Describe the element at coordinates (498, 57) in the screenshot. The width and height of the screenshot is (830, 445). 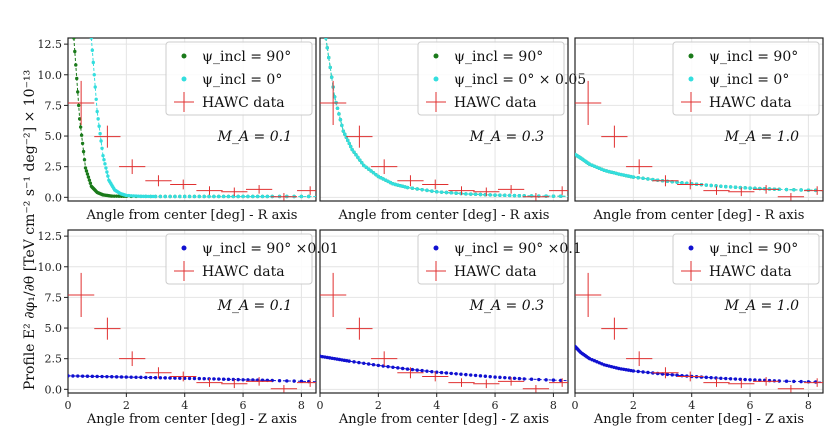
I see `legend-label: ψ_incl = 90°` at that location.